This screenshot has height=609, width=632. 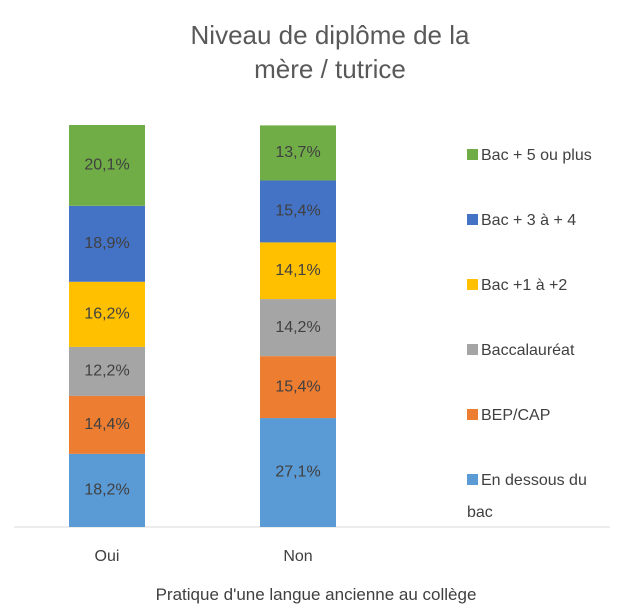 I want to click on data-label: 12,2%, so click(x=106, y=371).